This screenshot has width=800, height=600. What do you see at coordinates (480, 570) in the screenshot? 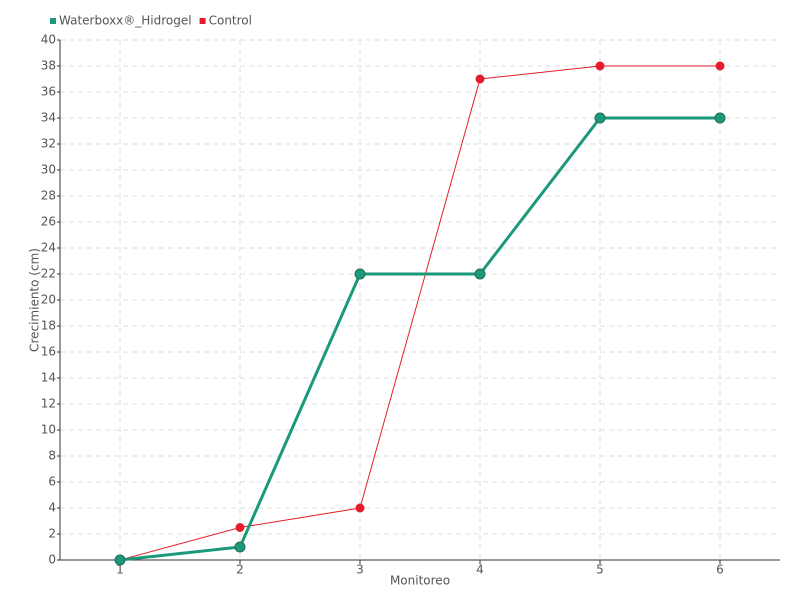
I see `x-tick-label: 4` at bounding box center [480, 570].